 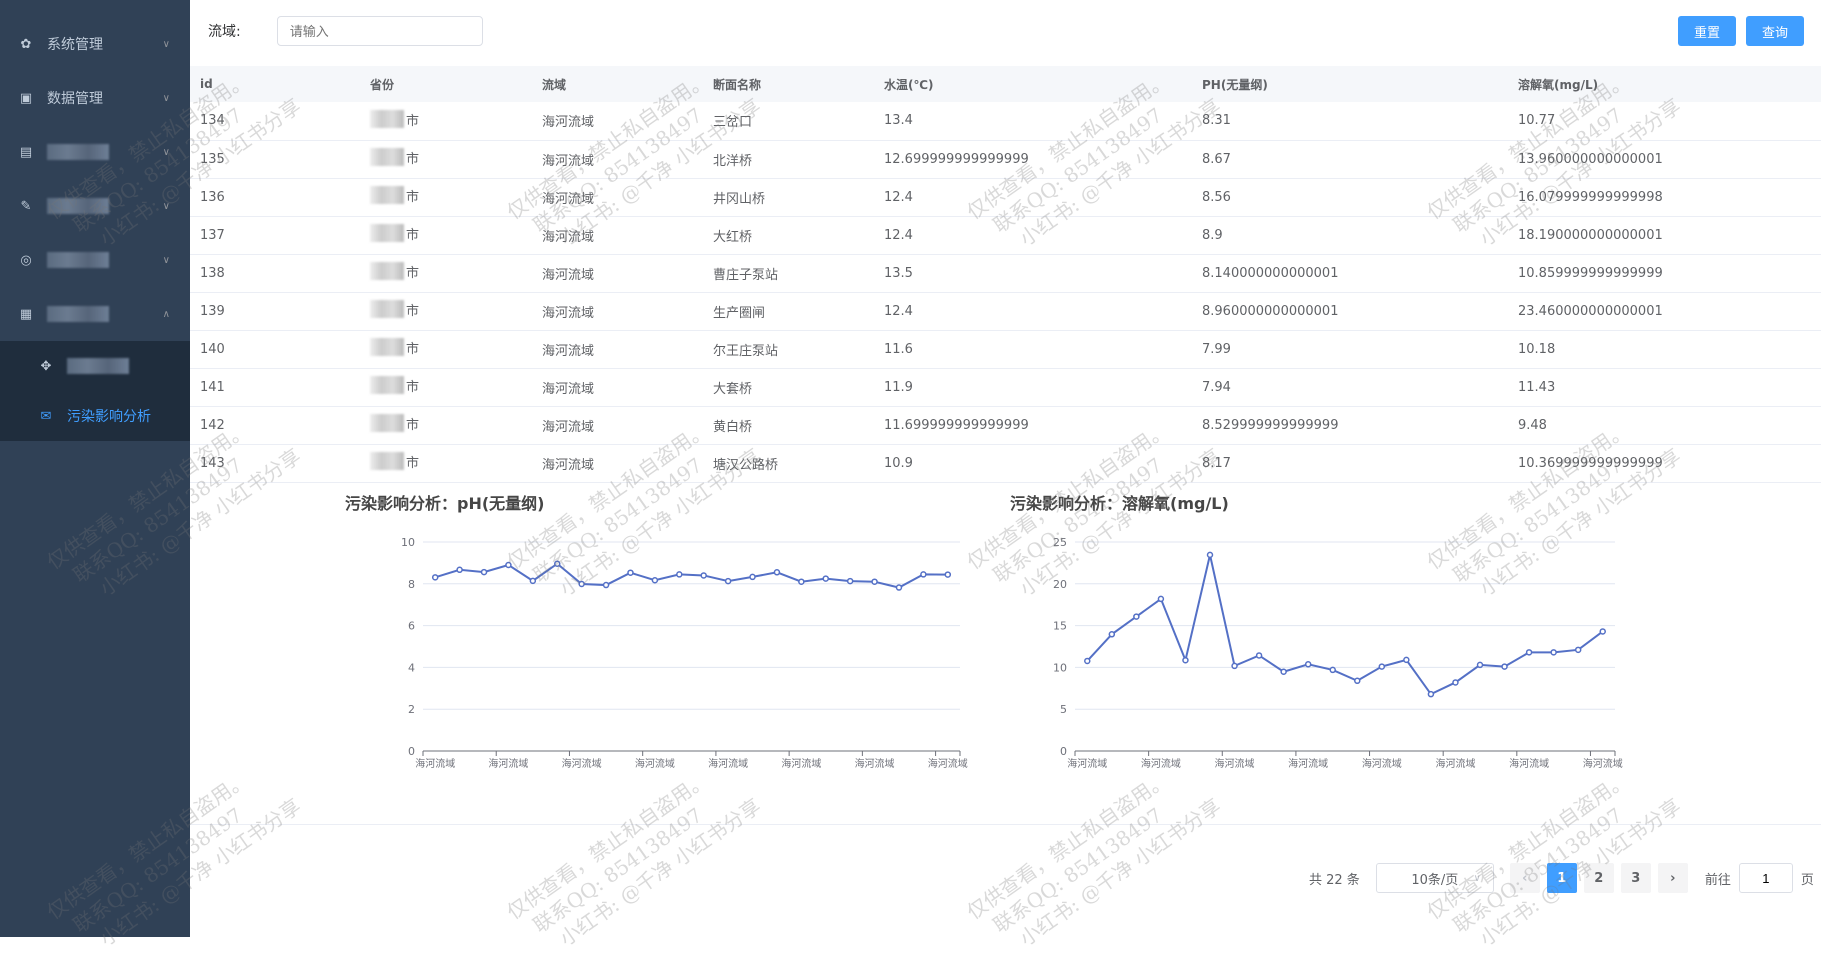 What do you see at coordinates (411, 709) in the screenshot?
I see `y-tick-label: 2` at bounding box center [411, 709].